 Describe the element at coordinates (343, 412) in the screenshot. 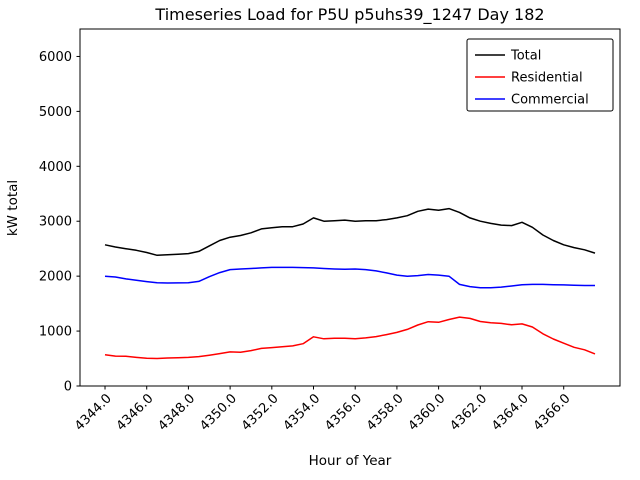

I see `x-tick-label: 4356.0` at that location.